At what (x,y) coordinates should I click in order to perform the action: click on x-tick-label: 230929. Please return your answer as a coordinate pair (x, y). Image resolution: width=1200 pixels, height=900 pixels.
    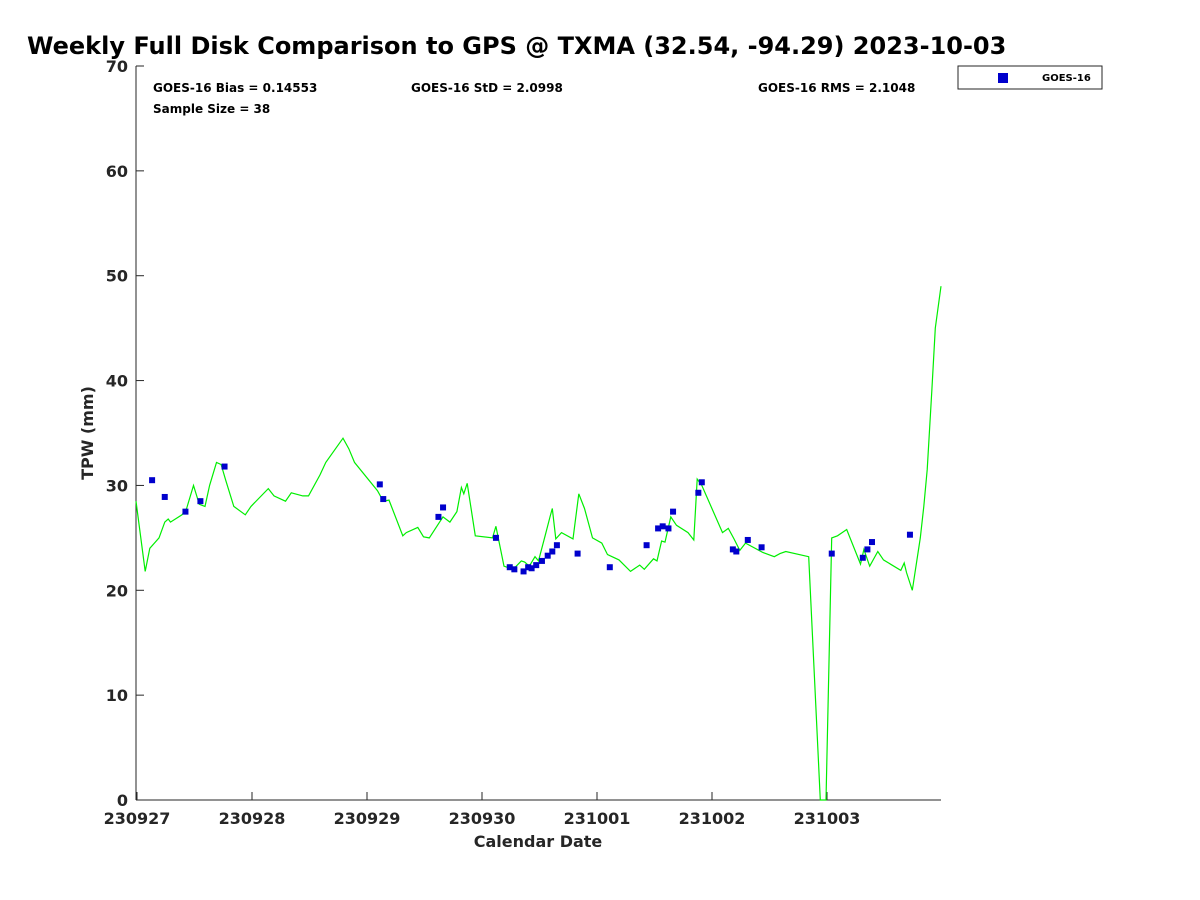
    Looking at the image, I should click on (367, 818).